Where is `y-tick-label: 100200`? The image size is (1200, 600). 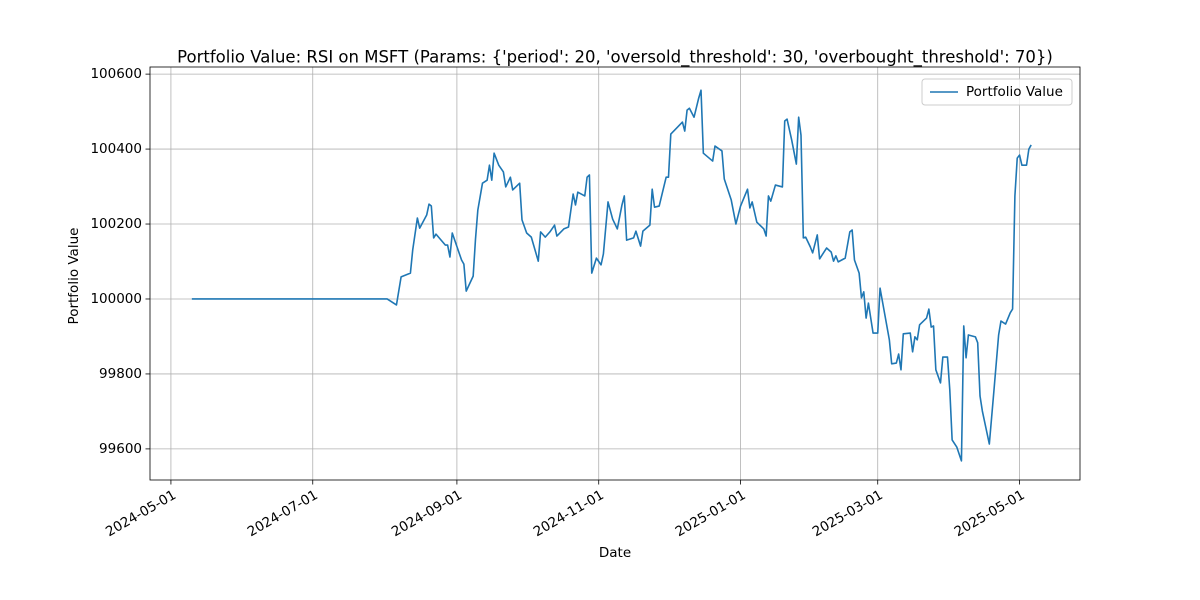
y-tick-label: 100200 is located at coordinates (116, 224).